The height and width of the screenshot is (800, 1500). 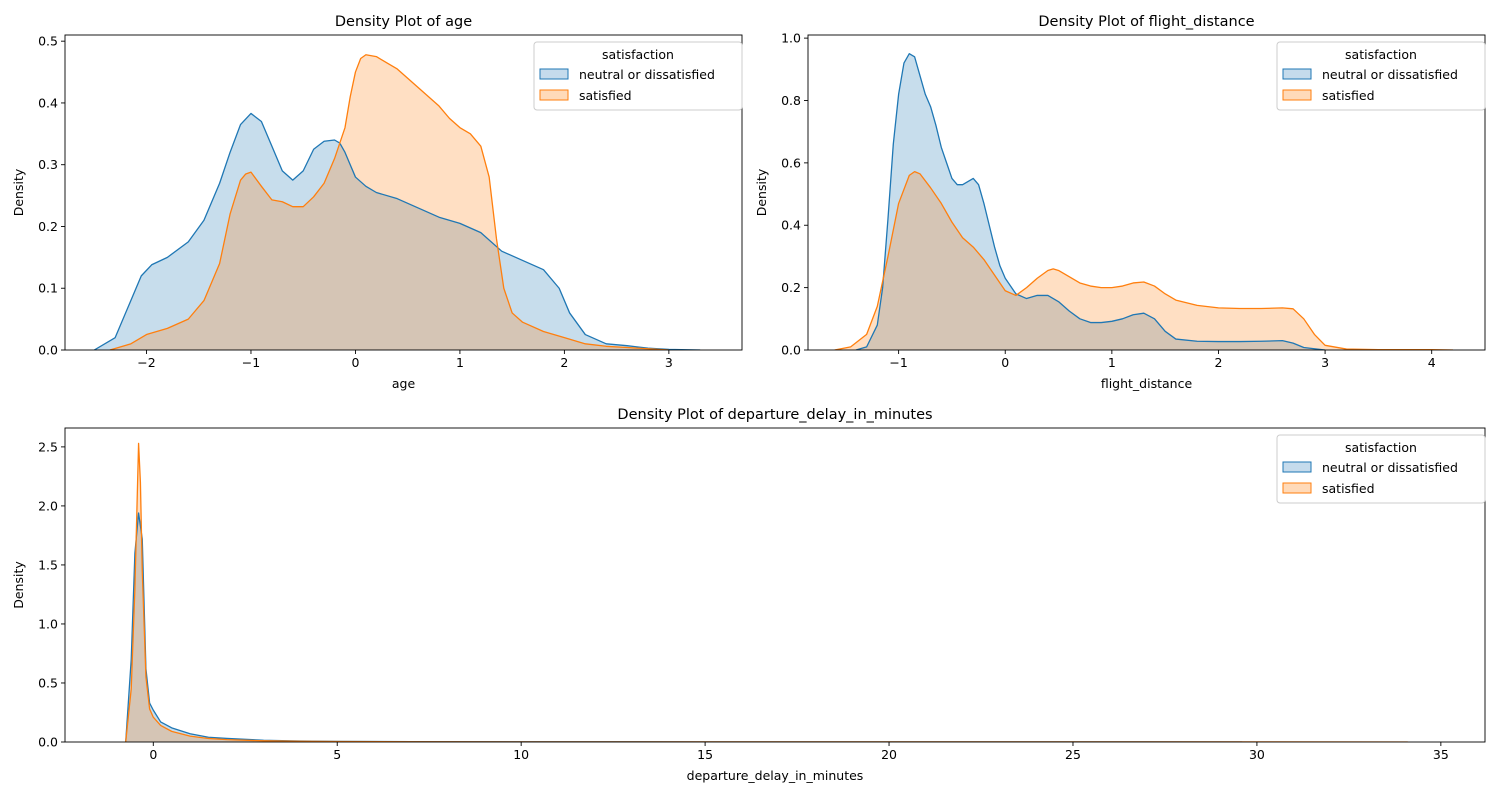 I want to click on x-axis-label: departure_delay_in_minutes, so click(x=775, y=775).